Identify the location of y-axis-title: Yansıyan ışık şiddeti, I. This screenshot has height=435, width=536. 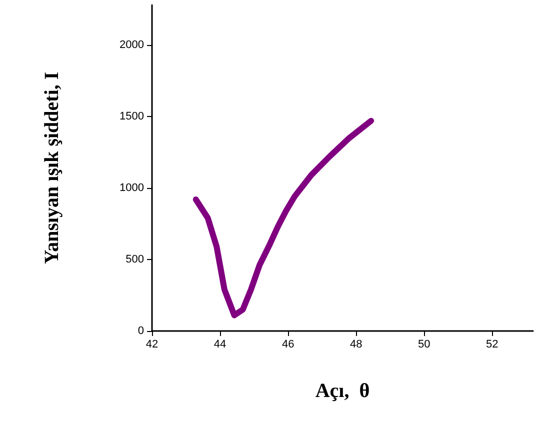
(52, 168).